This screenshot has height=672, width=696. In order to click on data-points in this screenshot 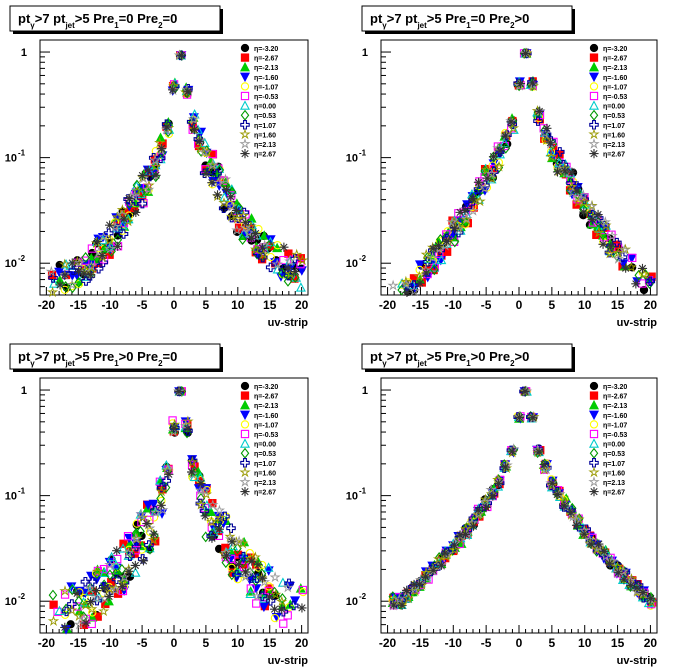, I will do `click(522, 498)`.